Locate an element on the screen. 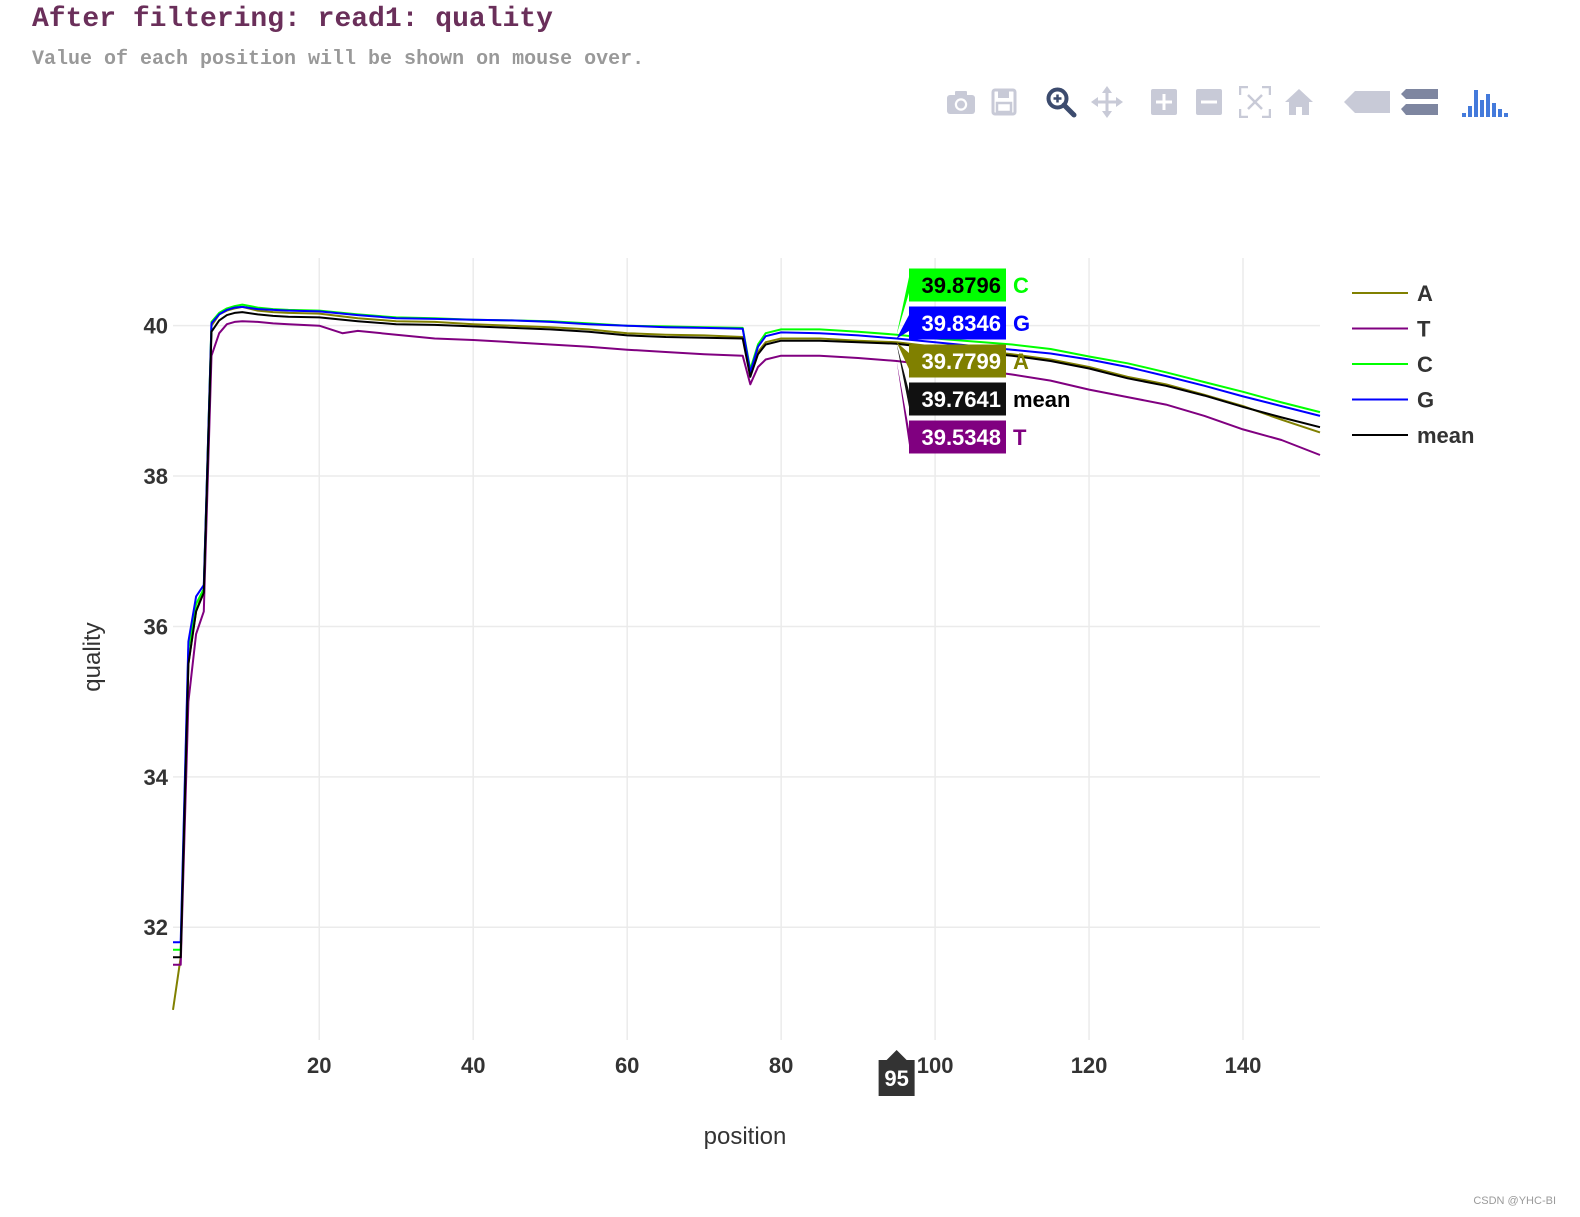  home-icon is located at coordinates (1299, 102).